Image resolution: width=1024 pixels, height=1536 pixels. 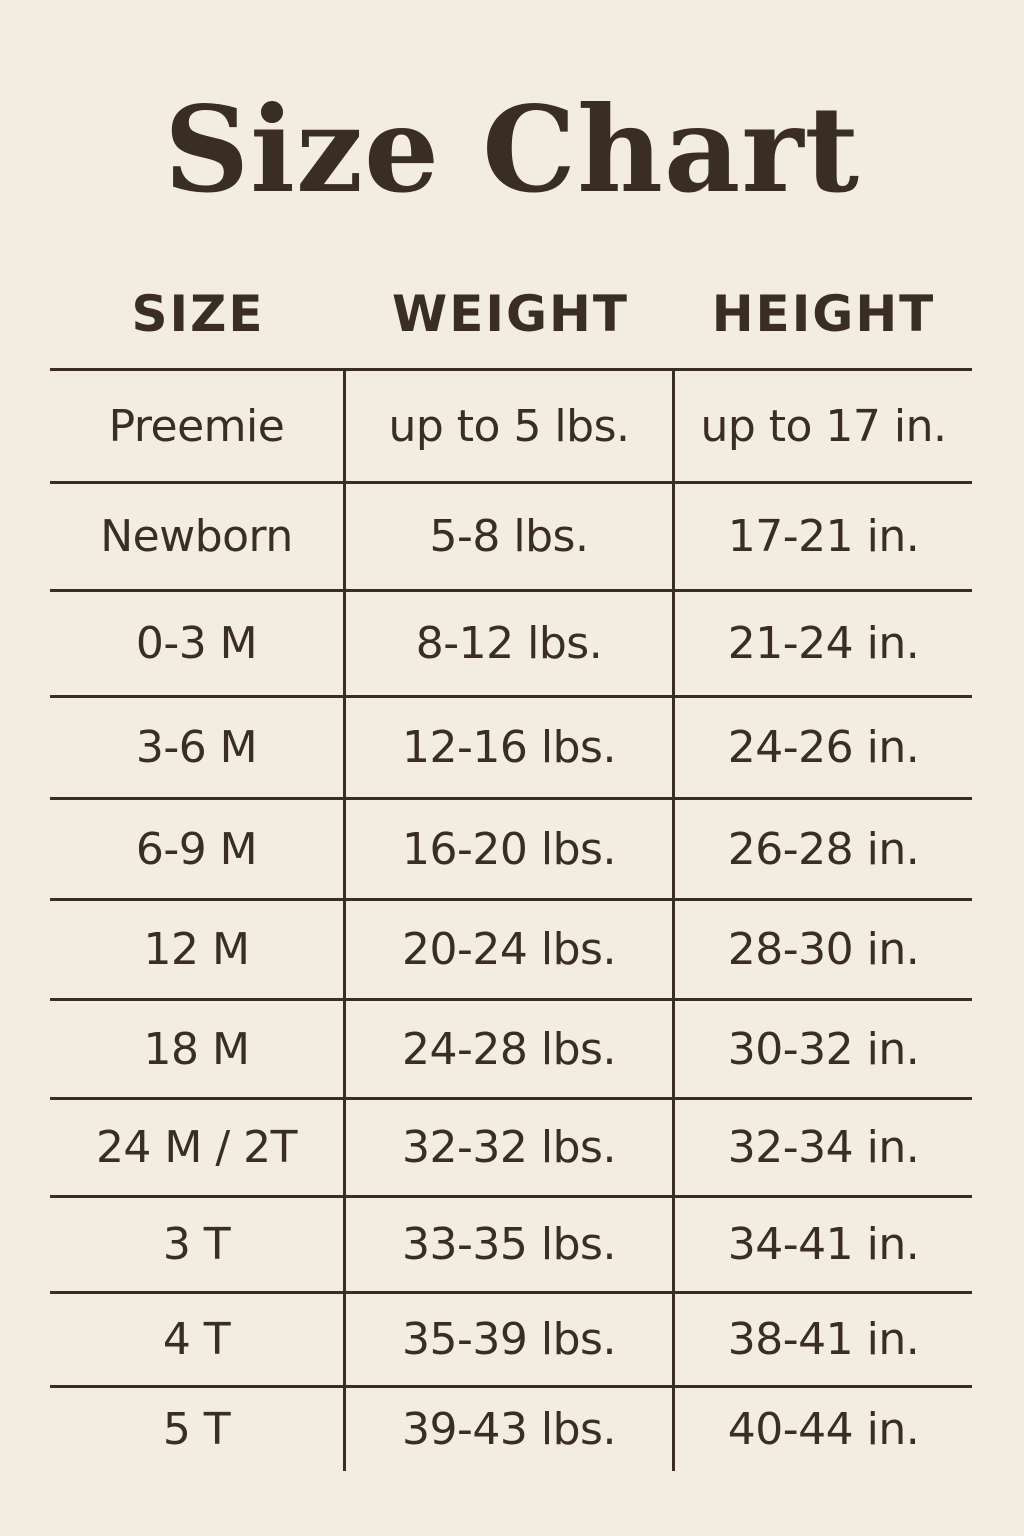 I want to click on weight-cell: 20-24 lbs., so click(x=510, y=949).